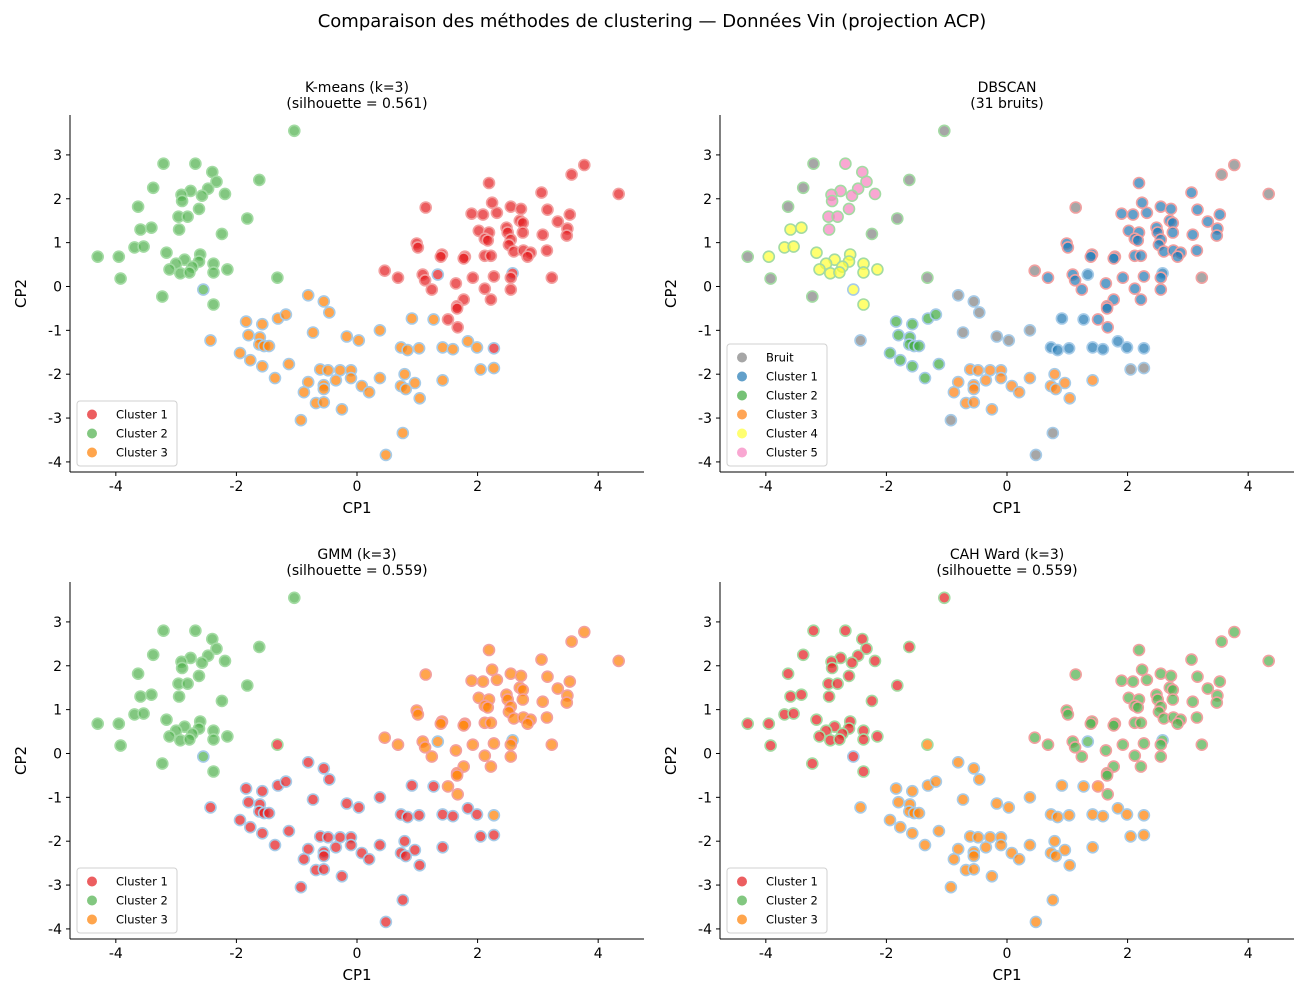  What do you see at coordinates (707, 287) in the screenshot?
I see `y-tick-label: 0` at bounding box center [707, 287].